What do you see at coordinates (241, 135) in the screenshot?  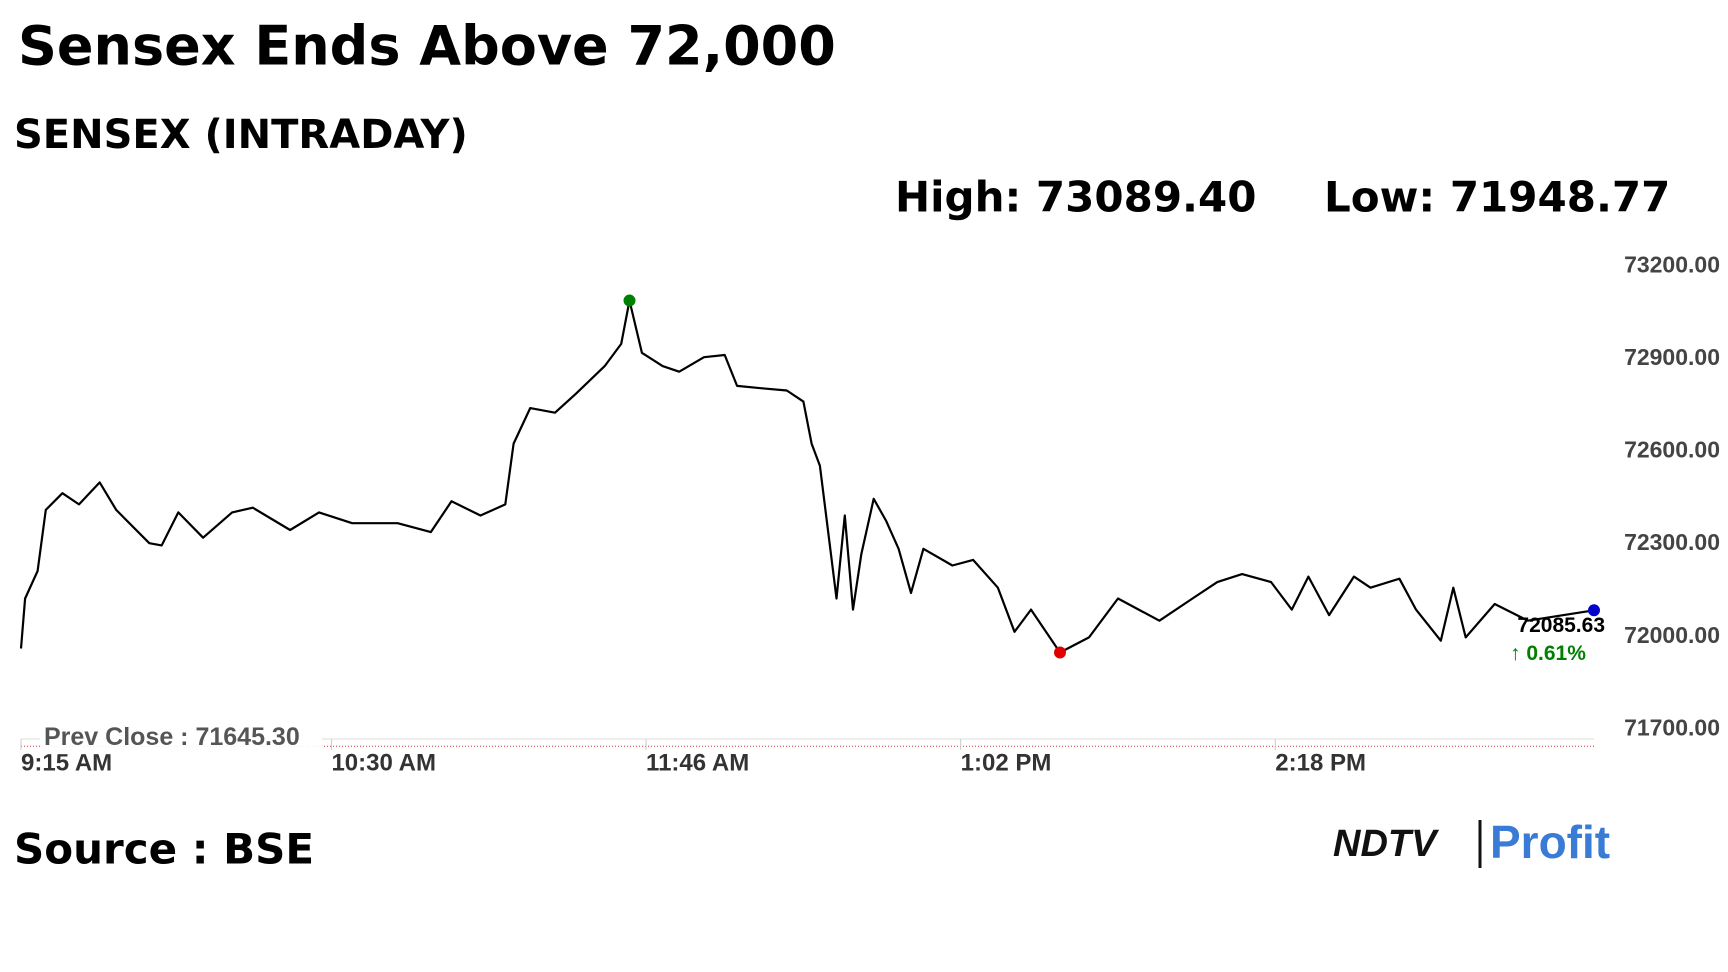 I see `chart-subtitle: SENSEX (INTRADAY)` at bounding box center [241, 135].